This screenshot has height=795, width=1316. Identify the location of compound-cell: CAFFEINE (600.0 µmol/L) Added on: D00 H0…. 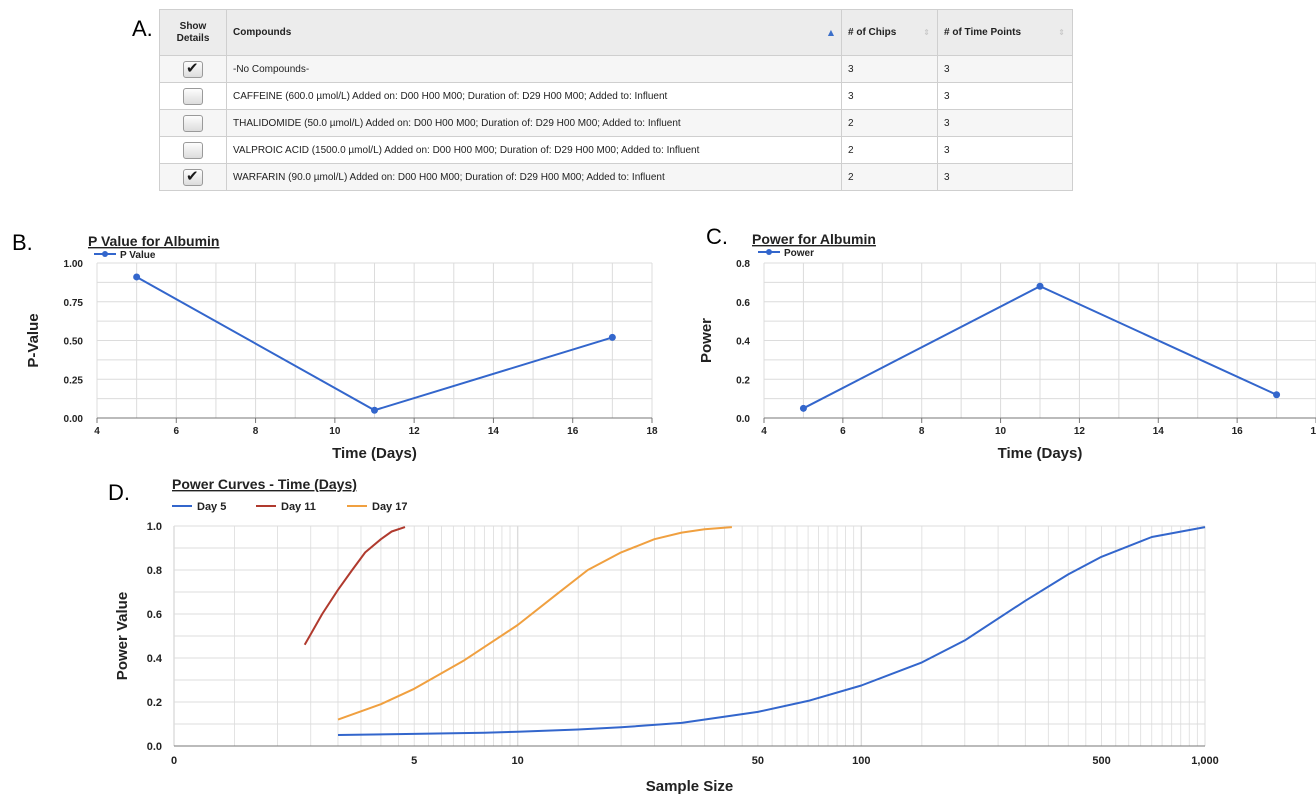
(534, 96).